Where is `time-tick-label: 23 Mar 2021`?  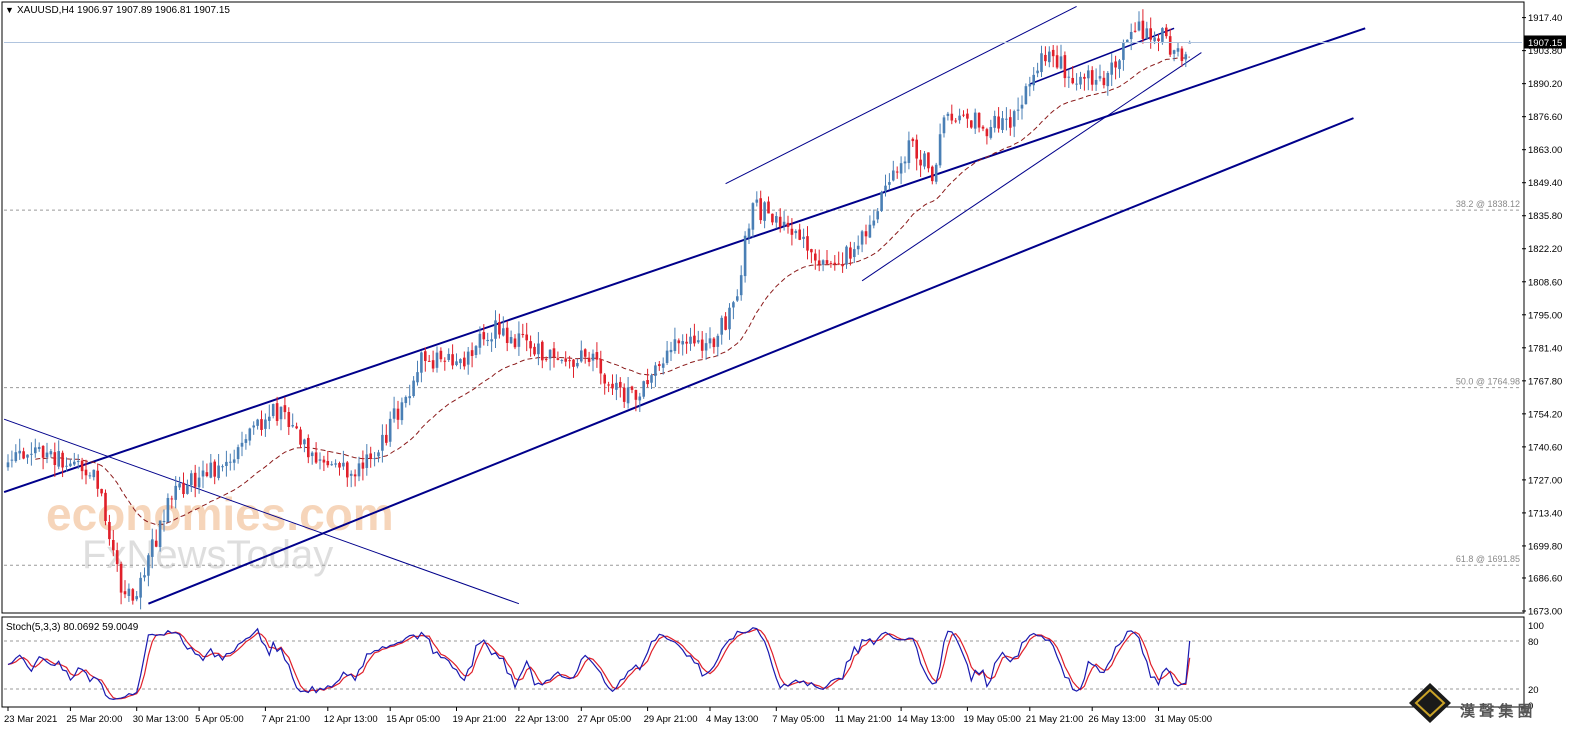 time-tick-label: 23 Mar 2021 is located at coordinates (30, 719).